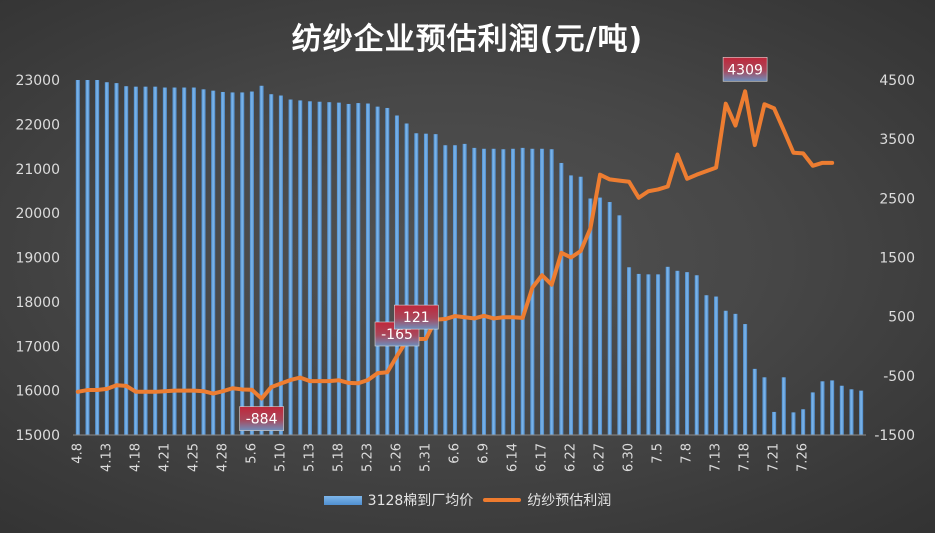 The image size is (935, 533). Describe the element at coordinates (716, 457) in the screenshot. I see `x-tick-label: 7.13` at that location.